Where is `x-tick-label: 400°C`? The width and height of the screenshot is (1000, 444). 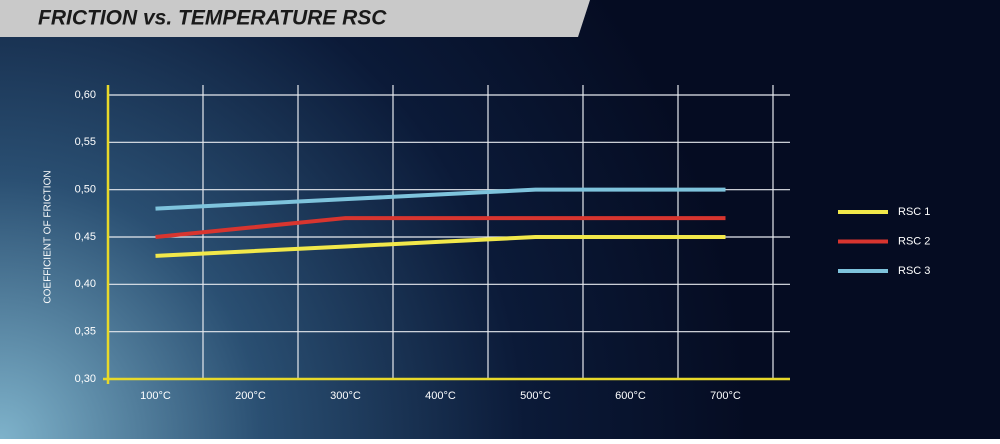 x-tick-label: 400°C is located at coordinates (440, 396).